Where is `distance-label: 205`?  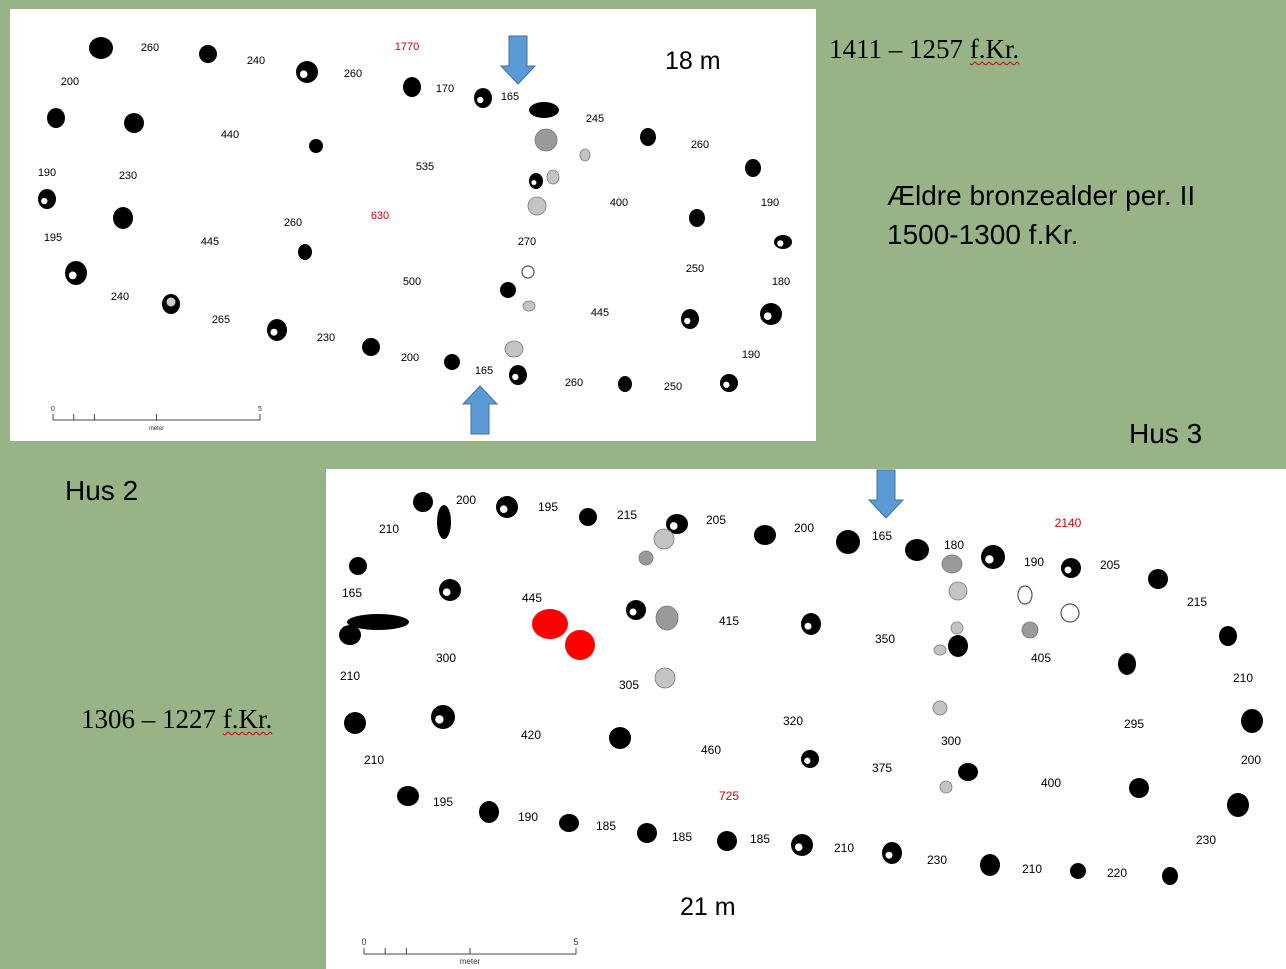
distance-label: 205 is located at coordinates (716, 520).